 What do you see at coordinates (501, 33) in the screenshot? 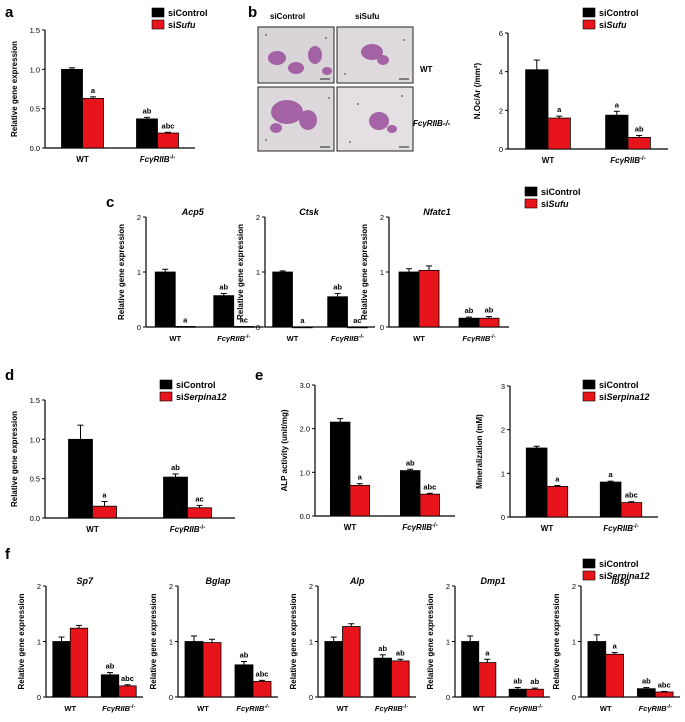
I see `y-tick-label: 6` at bounding box center [501, 33].